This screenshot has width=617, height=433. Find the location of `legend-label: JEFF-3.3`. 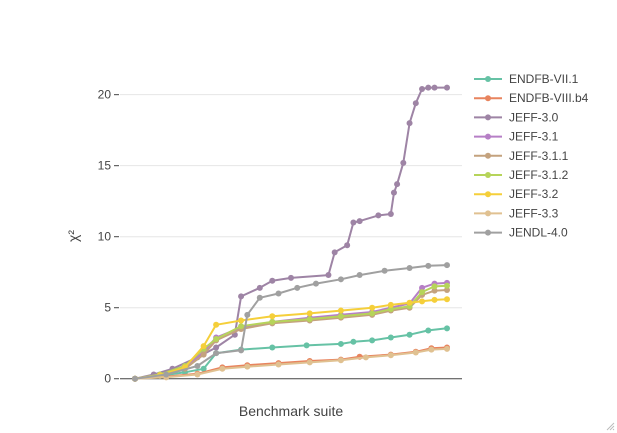

legend-label: JEFF-3.3 is located at coordinates (534, 213).